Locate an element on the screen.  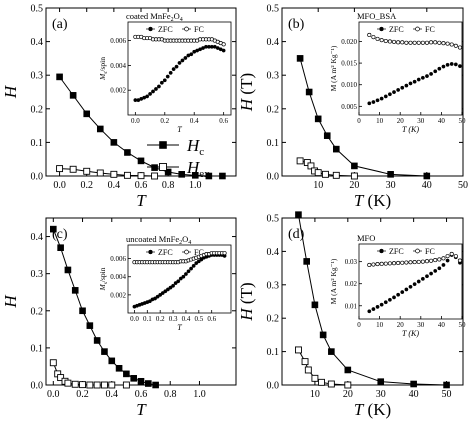
inset-y-tick-label: 0.006 is located at coordinates (118, 41).